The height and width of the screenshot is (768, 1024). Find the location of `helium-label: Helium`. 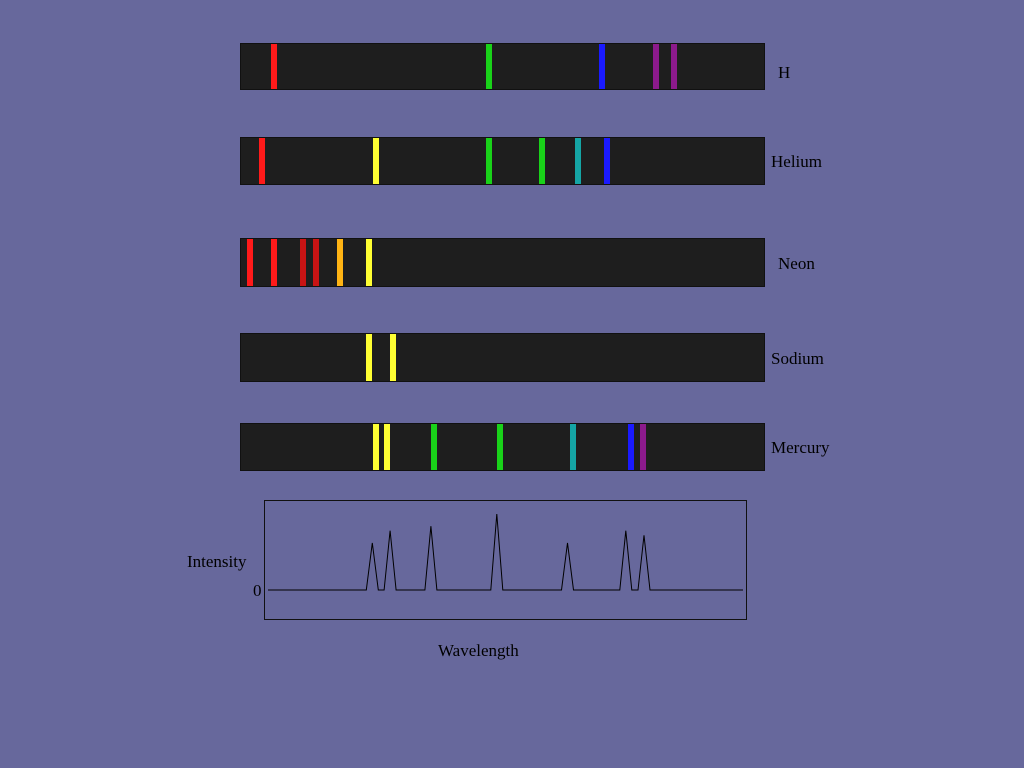

helium-label: Helium is located at coordinates (796, 161).